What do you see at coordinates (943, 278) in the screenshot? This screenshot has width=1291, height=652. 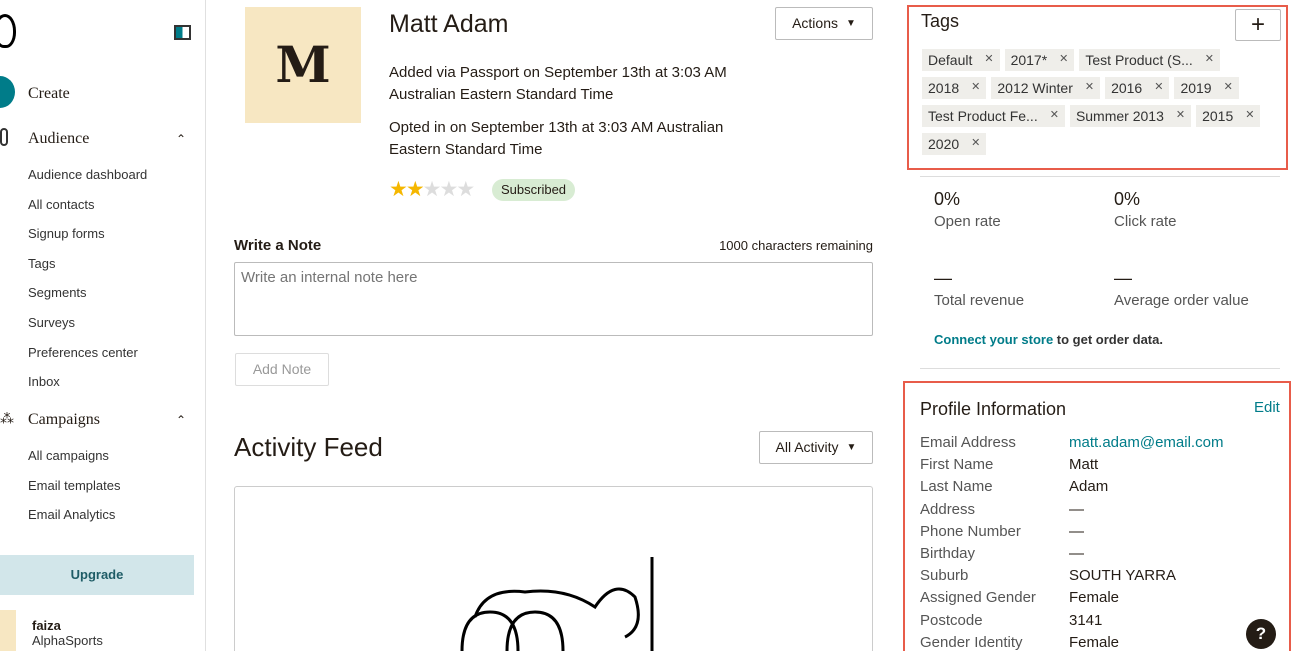 I see `revenue-value: —` at bounding box center [943, 278].